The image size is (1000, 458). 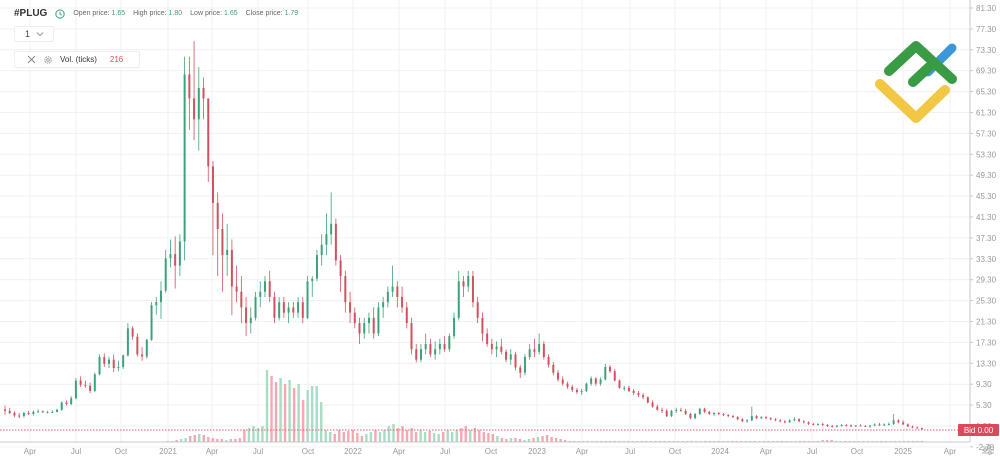 What do you see at coordinates (986, 259) in the screenshot?
I see `price-tick-label: 33.30` at bounding box center [986, 259].